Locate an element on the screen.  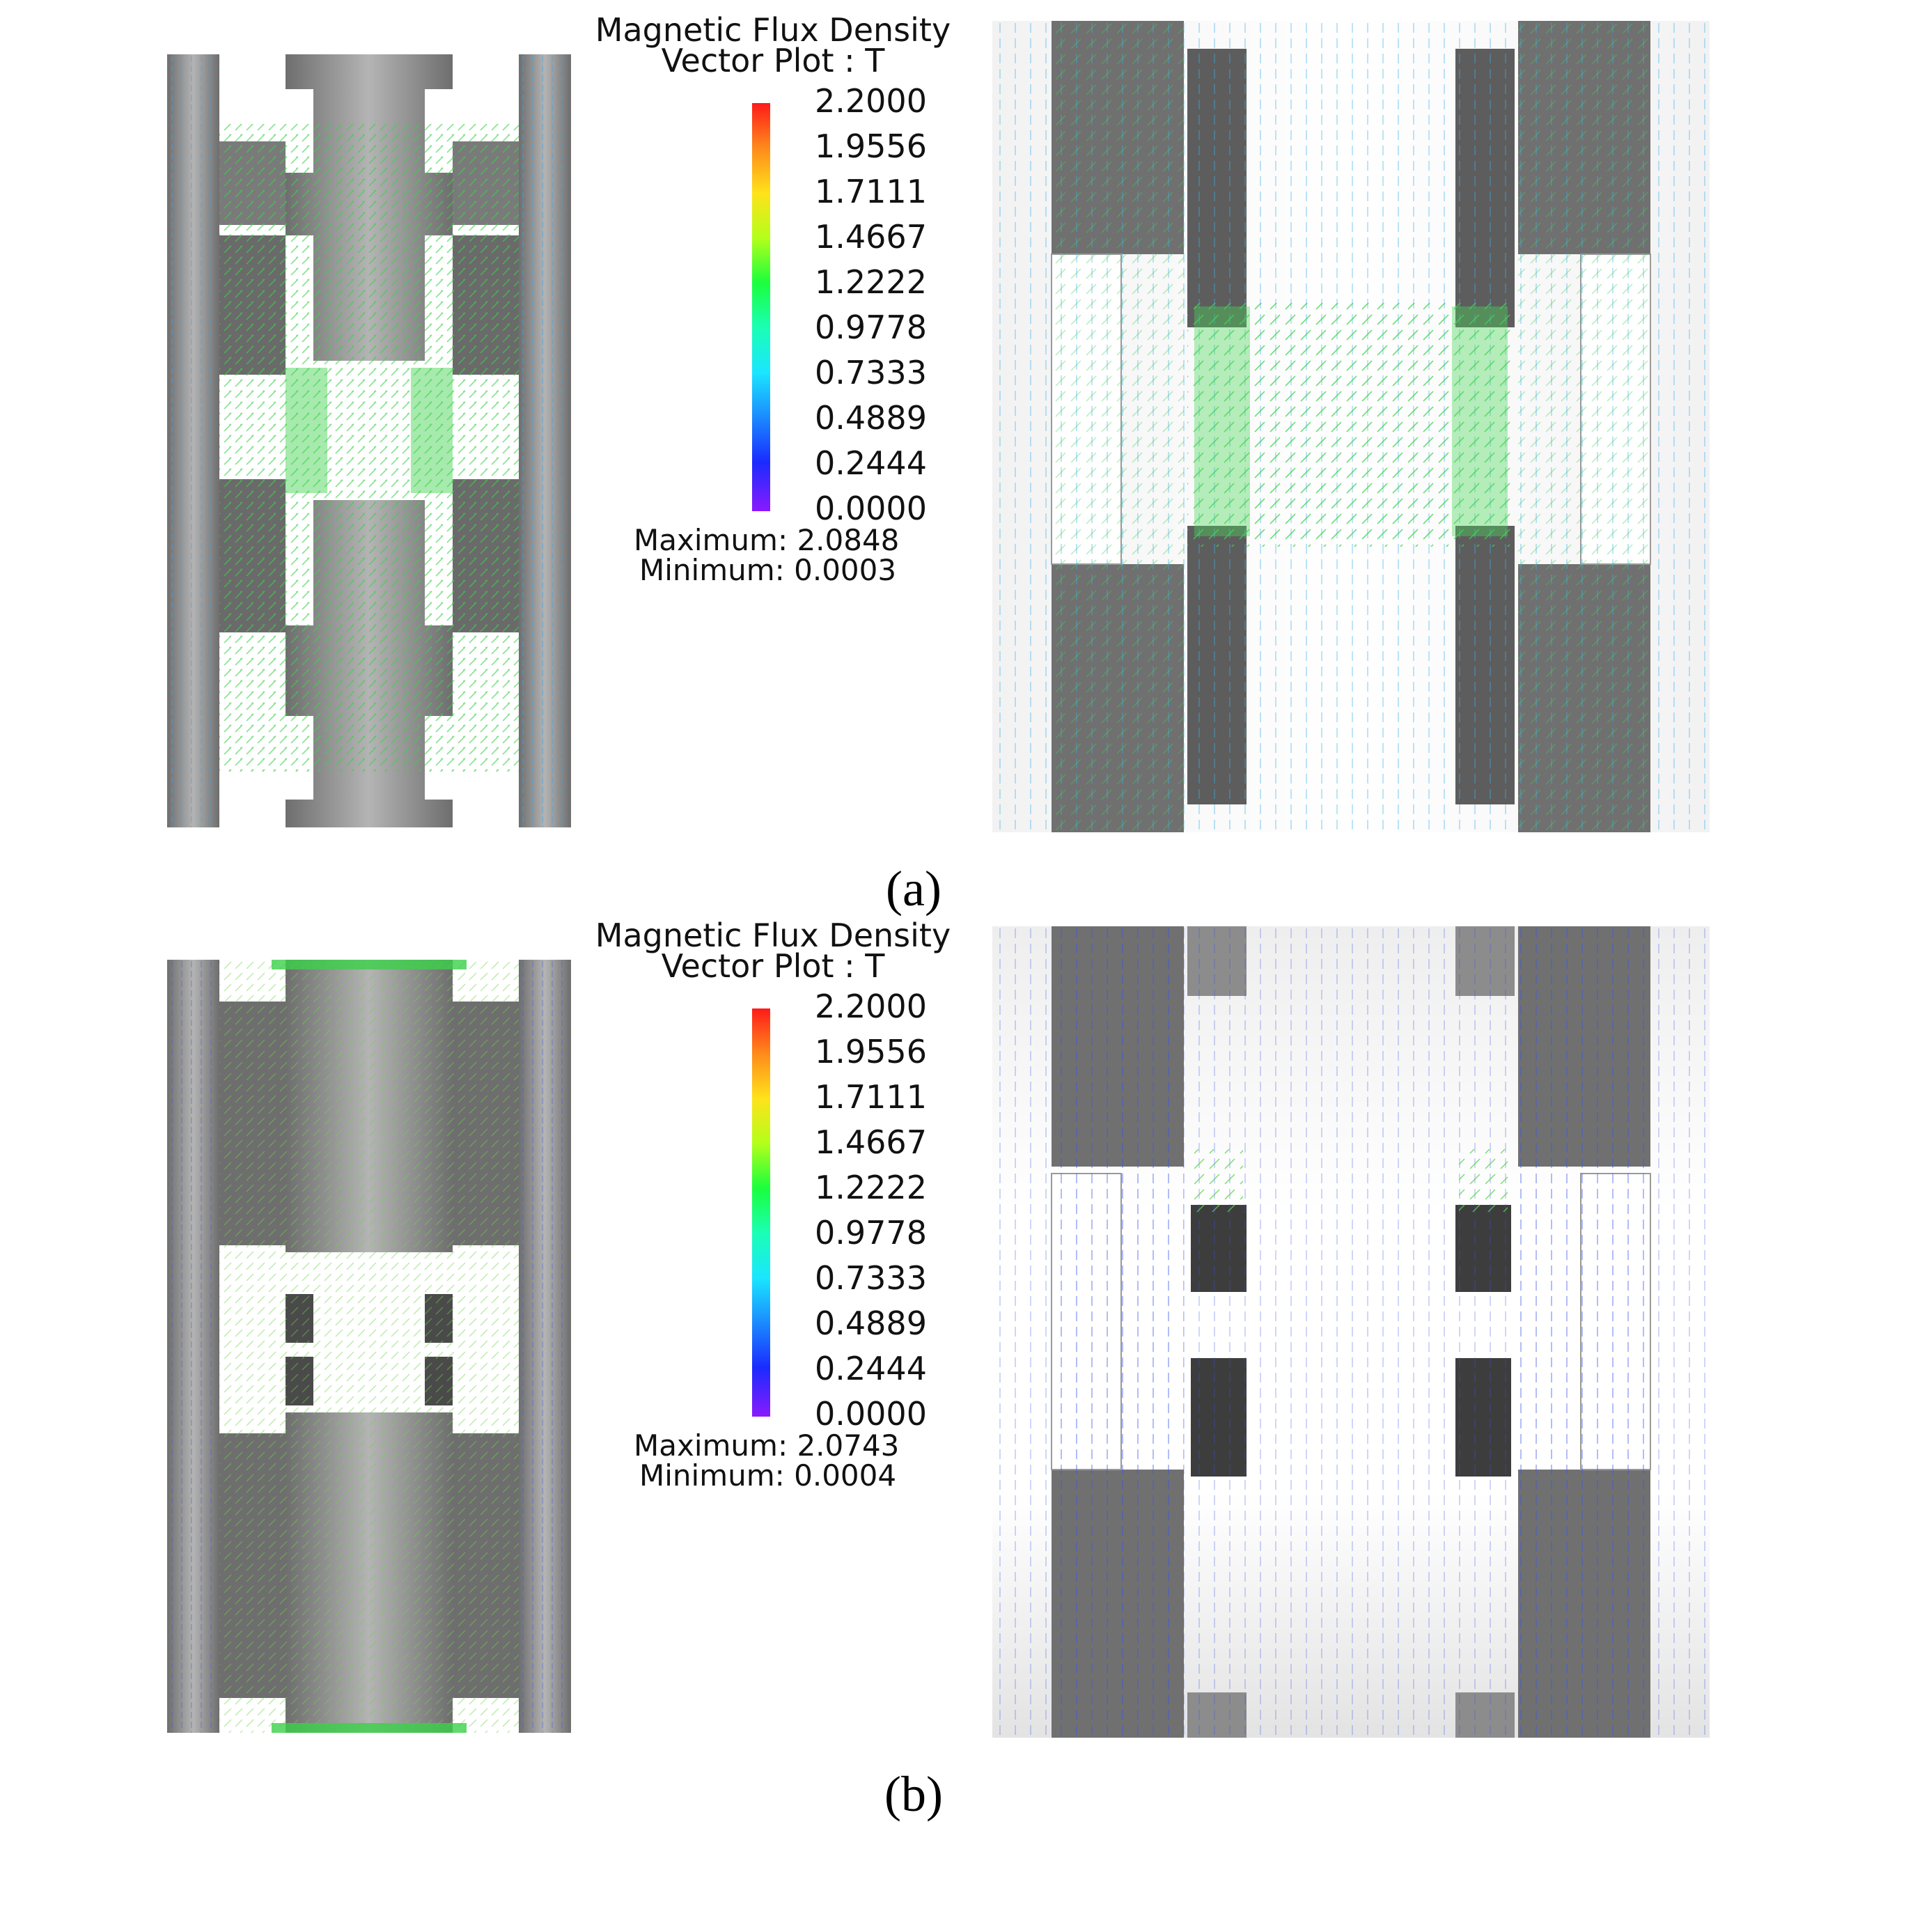
panel-label-a: (a) is located at coordinates (914, 889).